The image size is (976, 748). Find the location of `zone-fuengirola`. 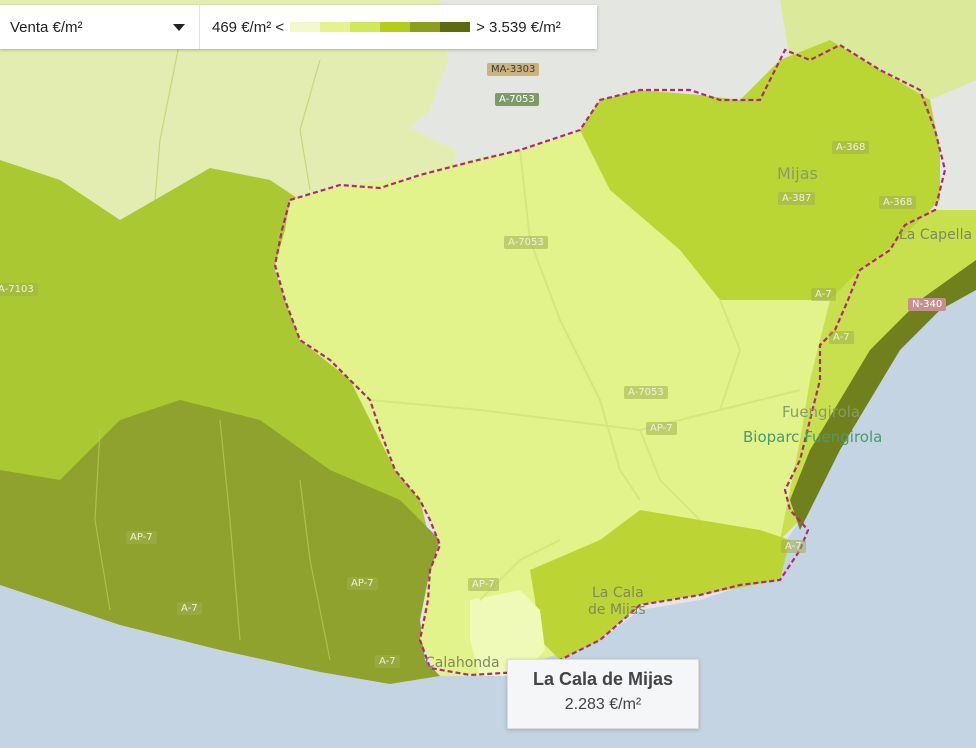

zone-fuengirola is located at coordinates (878, 375).